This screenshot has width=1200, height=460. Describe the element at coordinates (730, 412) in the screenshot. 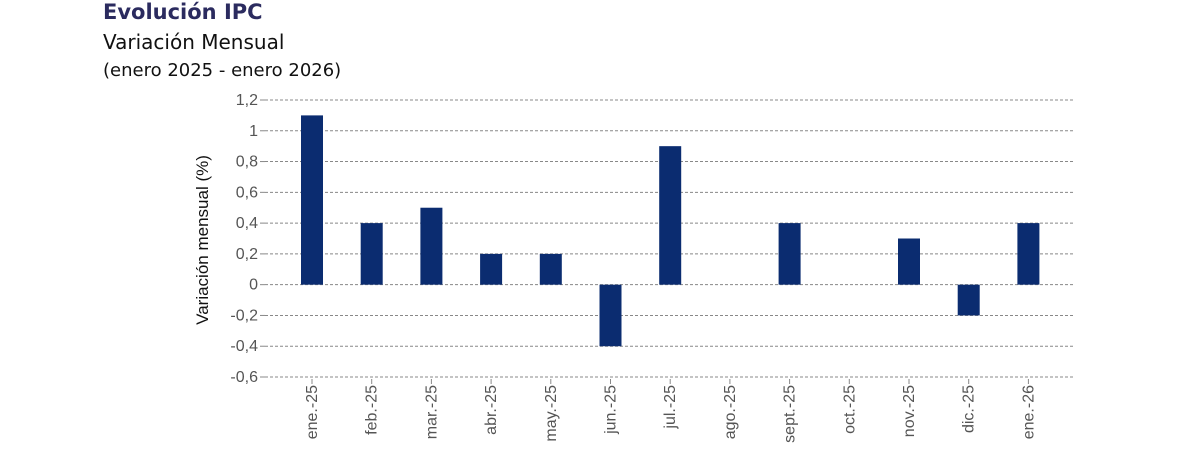

I see `x-tick-label: ago.-25` at that location.